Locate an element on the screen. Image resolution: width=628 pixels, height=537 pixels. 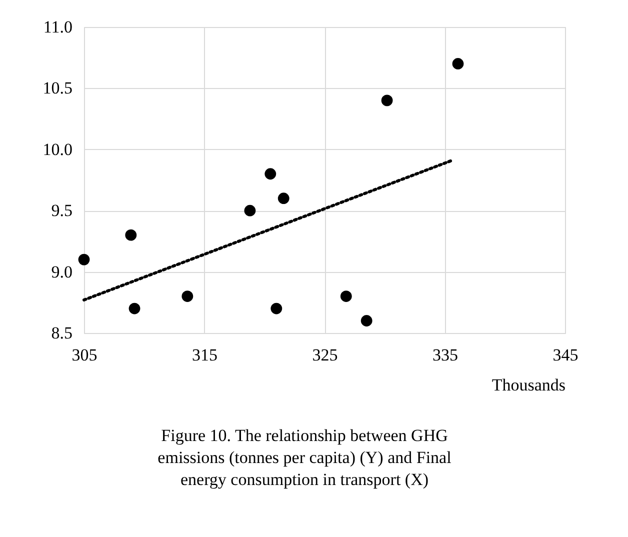
x-tick-label: 335 is located at coordinates (445, 355).